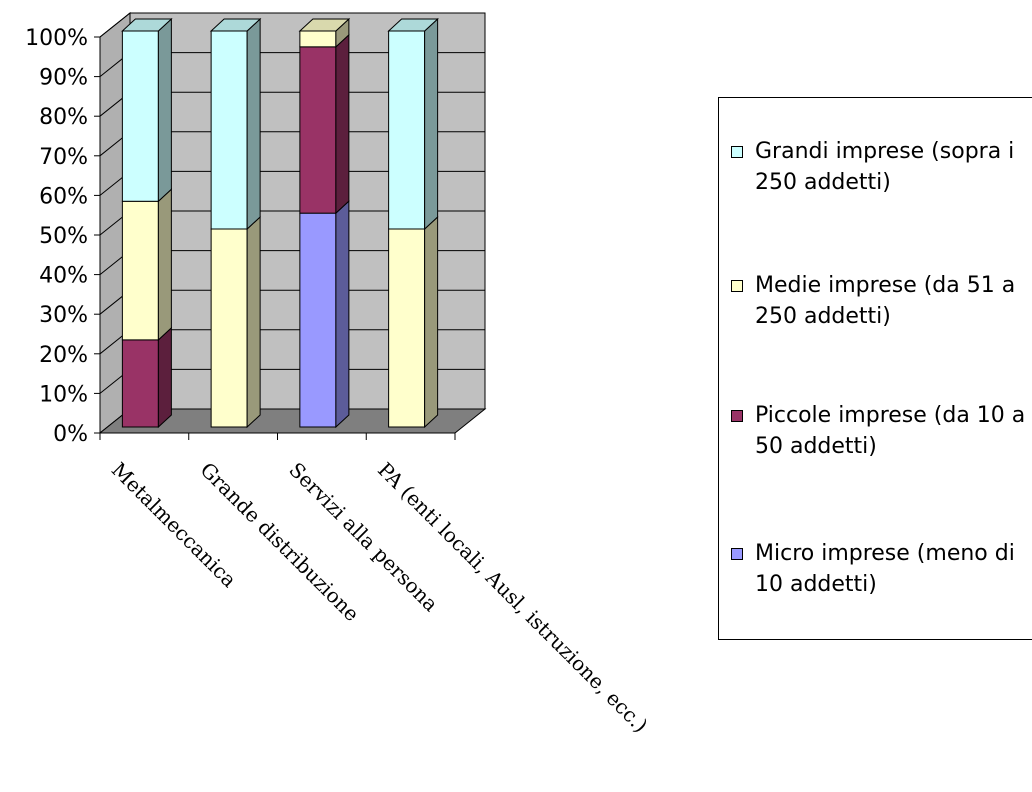 The image size is (1032, 792). What do you see at coordinates (885, 569) in the screenshot?
I see `legend-label-micro-imprese: Micro imprese (meno di 10 addetti)` at bounding box center [885, 569].